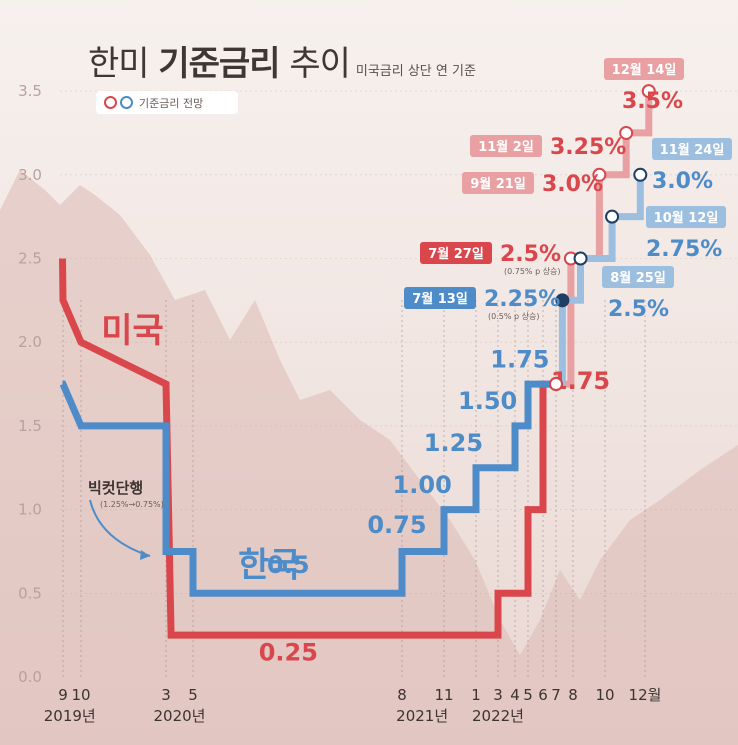 The image size is (738, 745). Describe the element at coordinates (443, 695) in the screenshot. I see `x-tick-label: 11` at that location.